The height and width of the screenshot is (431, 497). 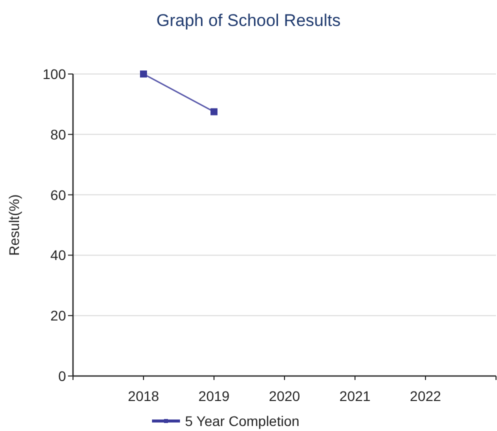 What do you see at coordinates (58, 194) in the screenshot?
I see `y-tick-label: 60` at bounding box center [58, 194].